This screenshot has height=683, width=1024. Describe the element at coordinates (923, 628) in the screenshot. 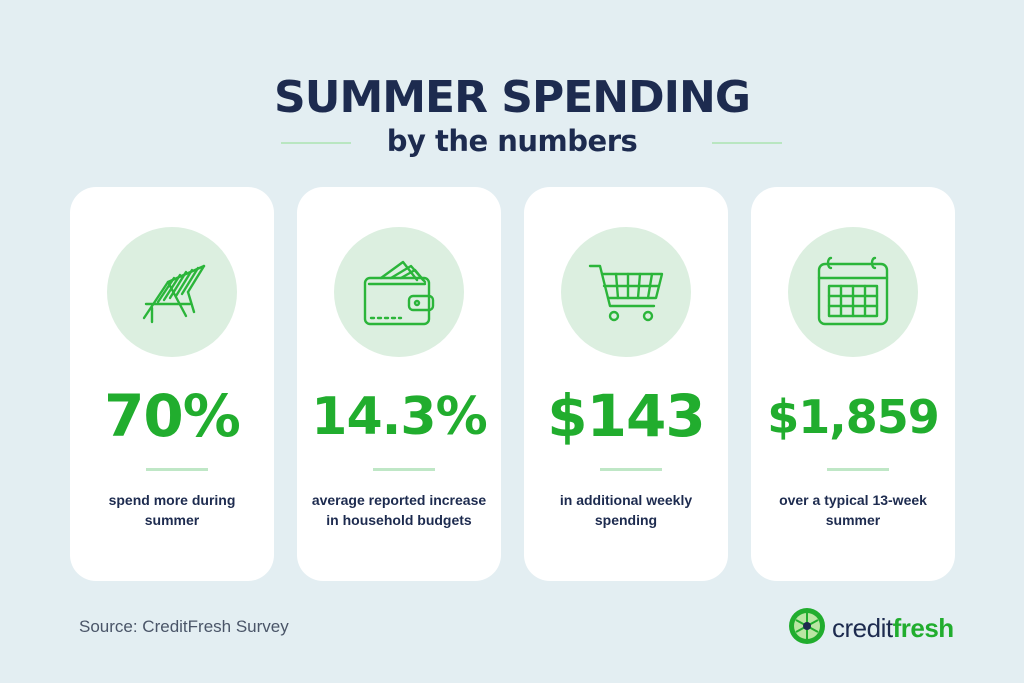

I see `brand-name-fresh: fresh` at that location.